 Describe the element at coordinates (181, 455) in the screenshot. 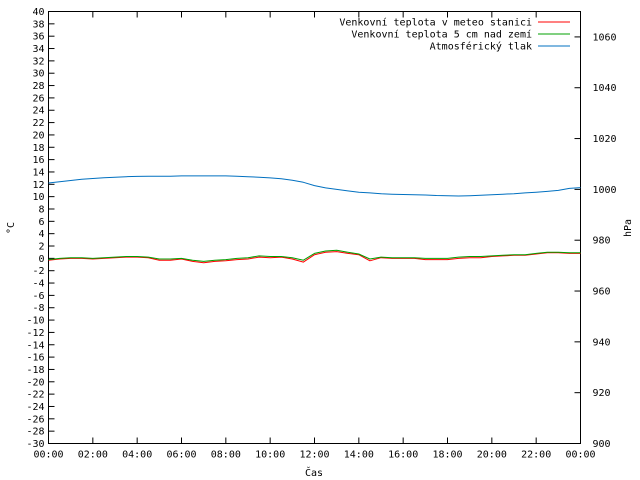

I see `x-tick-label: 06:00` at that location.